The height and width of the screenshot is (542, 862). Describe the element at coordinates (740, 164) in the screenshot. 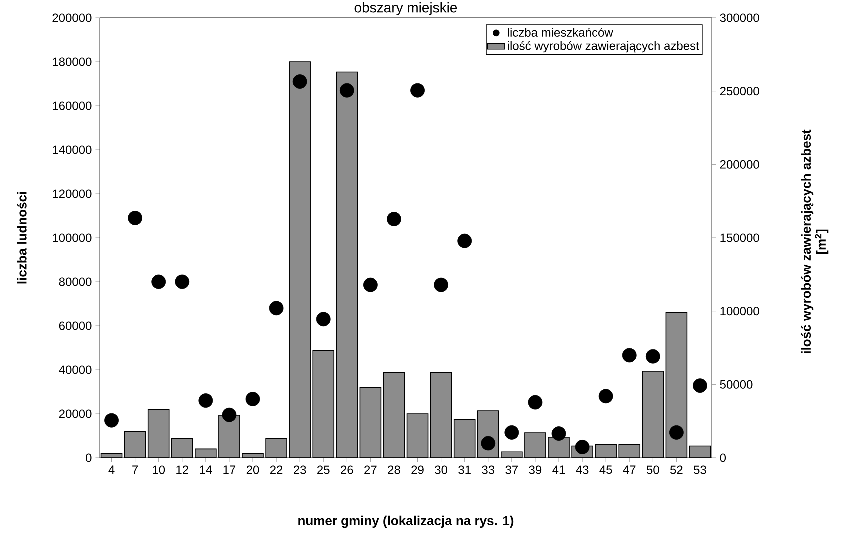

I see `y2-tick-label: 200000` at that location.